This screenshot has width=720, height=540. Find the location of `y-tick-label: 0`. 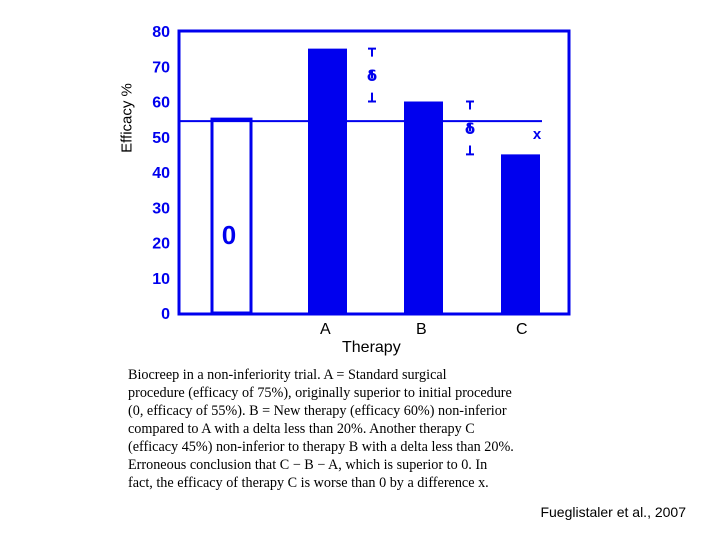

y-tick-label: 0 is located at coordinates (165, 314).